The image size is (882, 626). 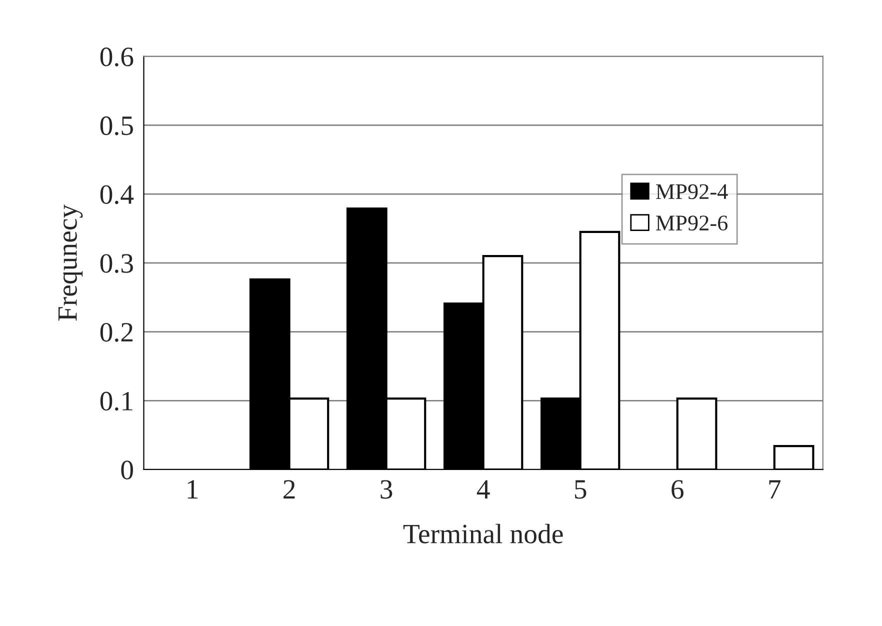 What do you see at coordinates (483, 489) in the screenshot?
I see `x-tick-label: 4` at bounding box center [483, 489].